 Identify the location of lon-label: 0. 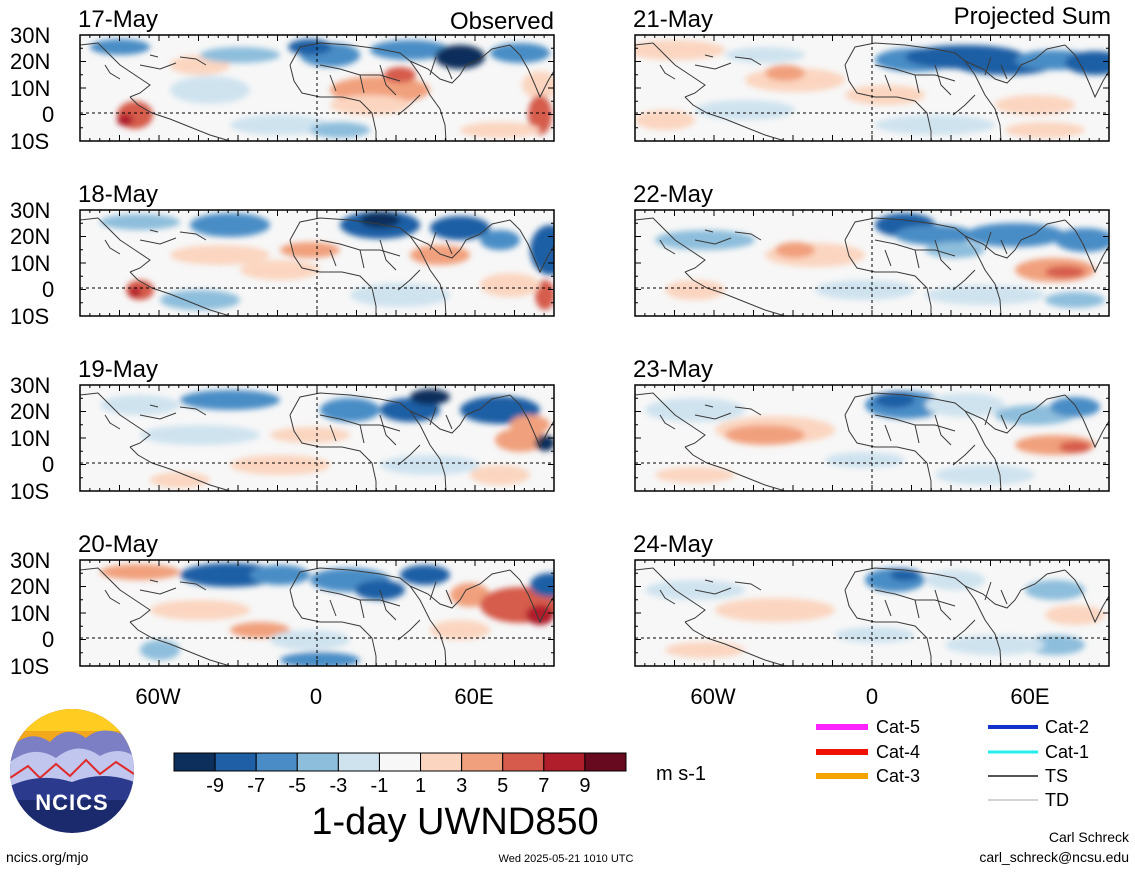
(316, 696).